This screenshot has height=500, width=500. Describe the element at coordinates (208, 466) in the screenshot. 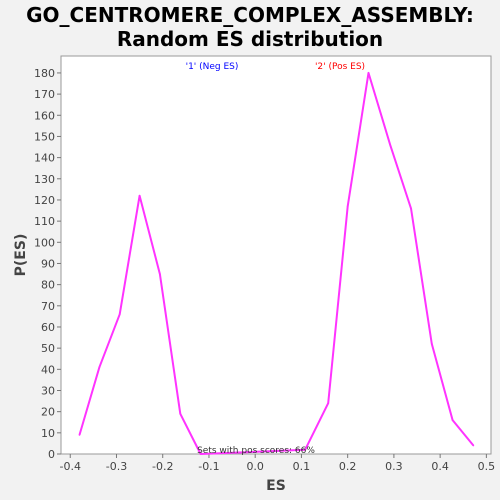

I see `x-tick-label: -0.1` at that location.